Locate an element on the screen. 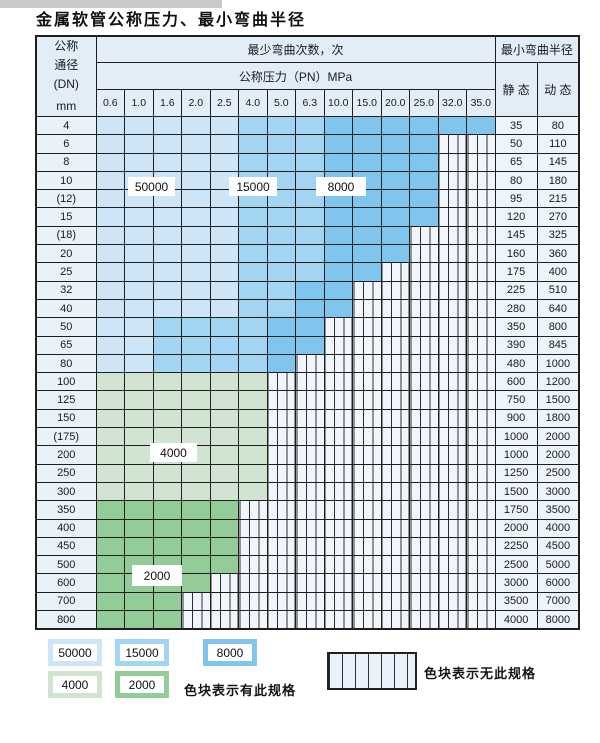  table-row: 600 3000 6000 is located at coordinates (307, 583).